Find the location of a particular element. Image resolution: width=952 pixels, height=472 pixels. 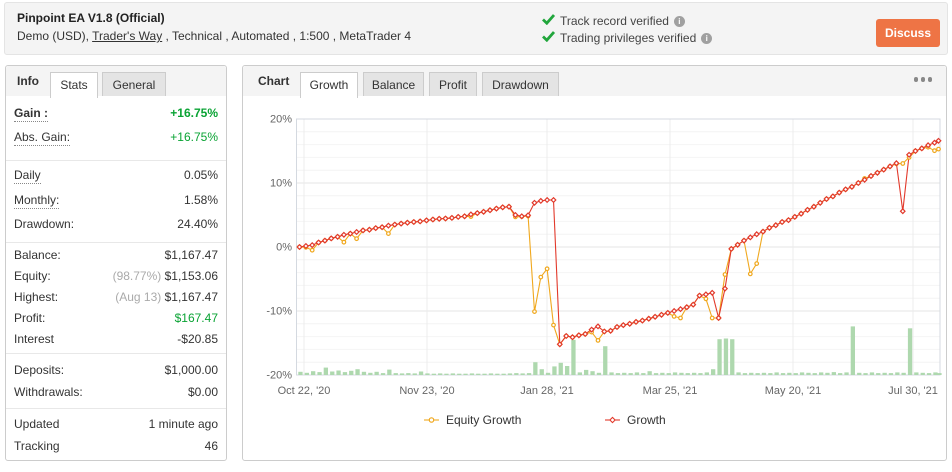

svg-text: Mar 25, '21 is located at coordinates (670, 391).